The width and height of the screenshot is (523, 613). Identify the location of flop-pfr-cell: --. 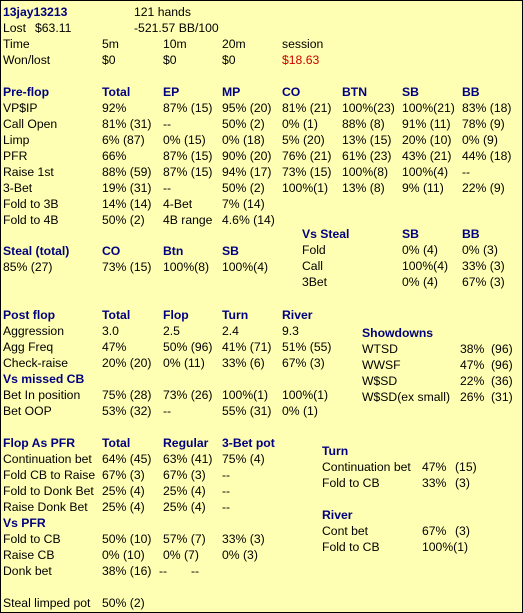
(226, 507).